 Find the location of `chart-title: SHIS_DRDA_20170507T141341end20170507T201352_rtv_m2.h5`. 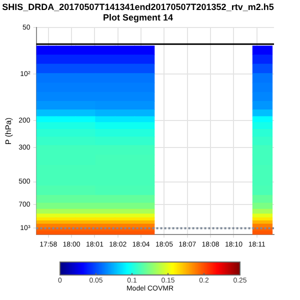

chart-title: SHIS_DRDA_20170507T141341end20170507T201352_rtv_m2.h5 is located at coordinates (138, 7).